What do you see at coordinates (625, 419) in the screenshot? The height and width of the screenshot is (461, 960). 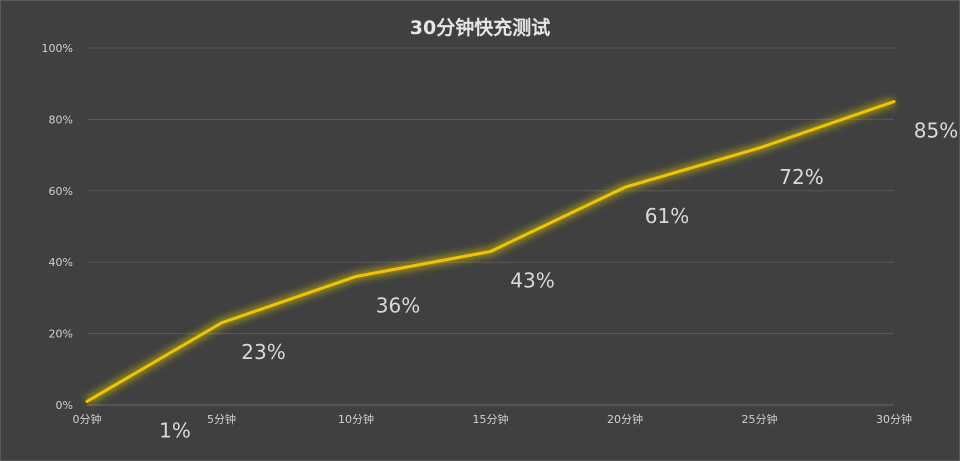 I see `x-tick-label: 20分钟` at bounding box center [625, 419].